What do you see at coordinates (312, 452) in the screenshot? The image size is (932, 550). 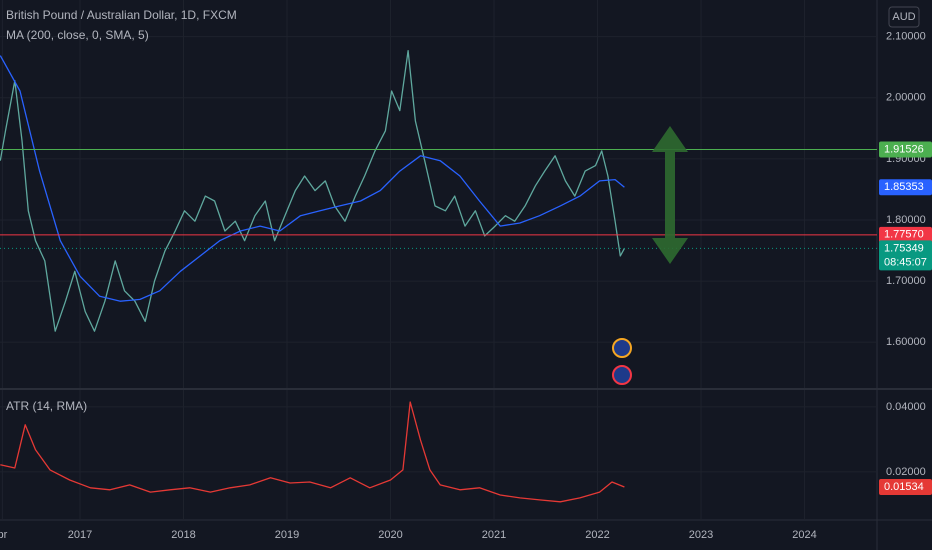 I see `series-line` at bounding box center [312, 452].